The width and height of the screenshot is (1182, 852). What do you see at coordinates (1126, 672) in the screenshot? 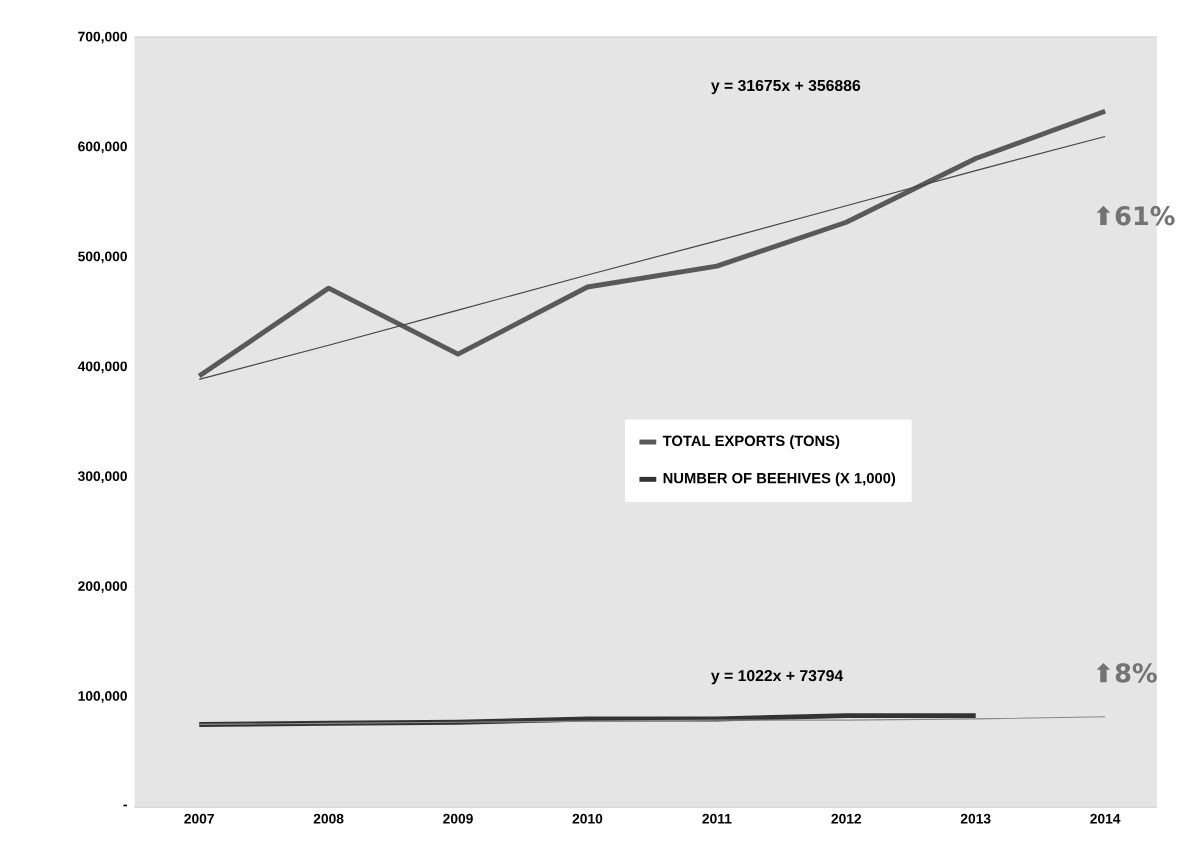
I see `annotation: ⬆8%` at bounding box center [1126, 672].